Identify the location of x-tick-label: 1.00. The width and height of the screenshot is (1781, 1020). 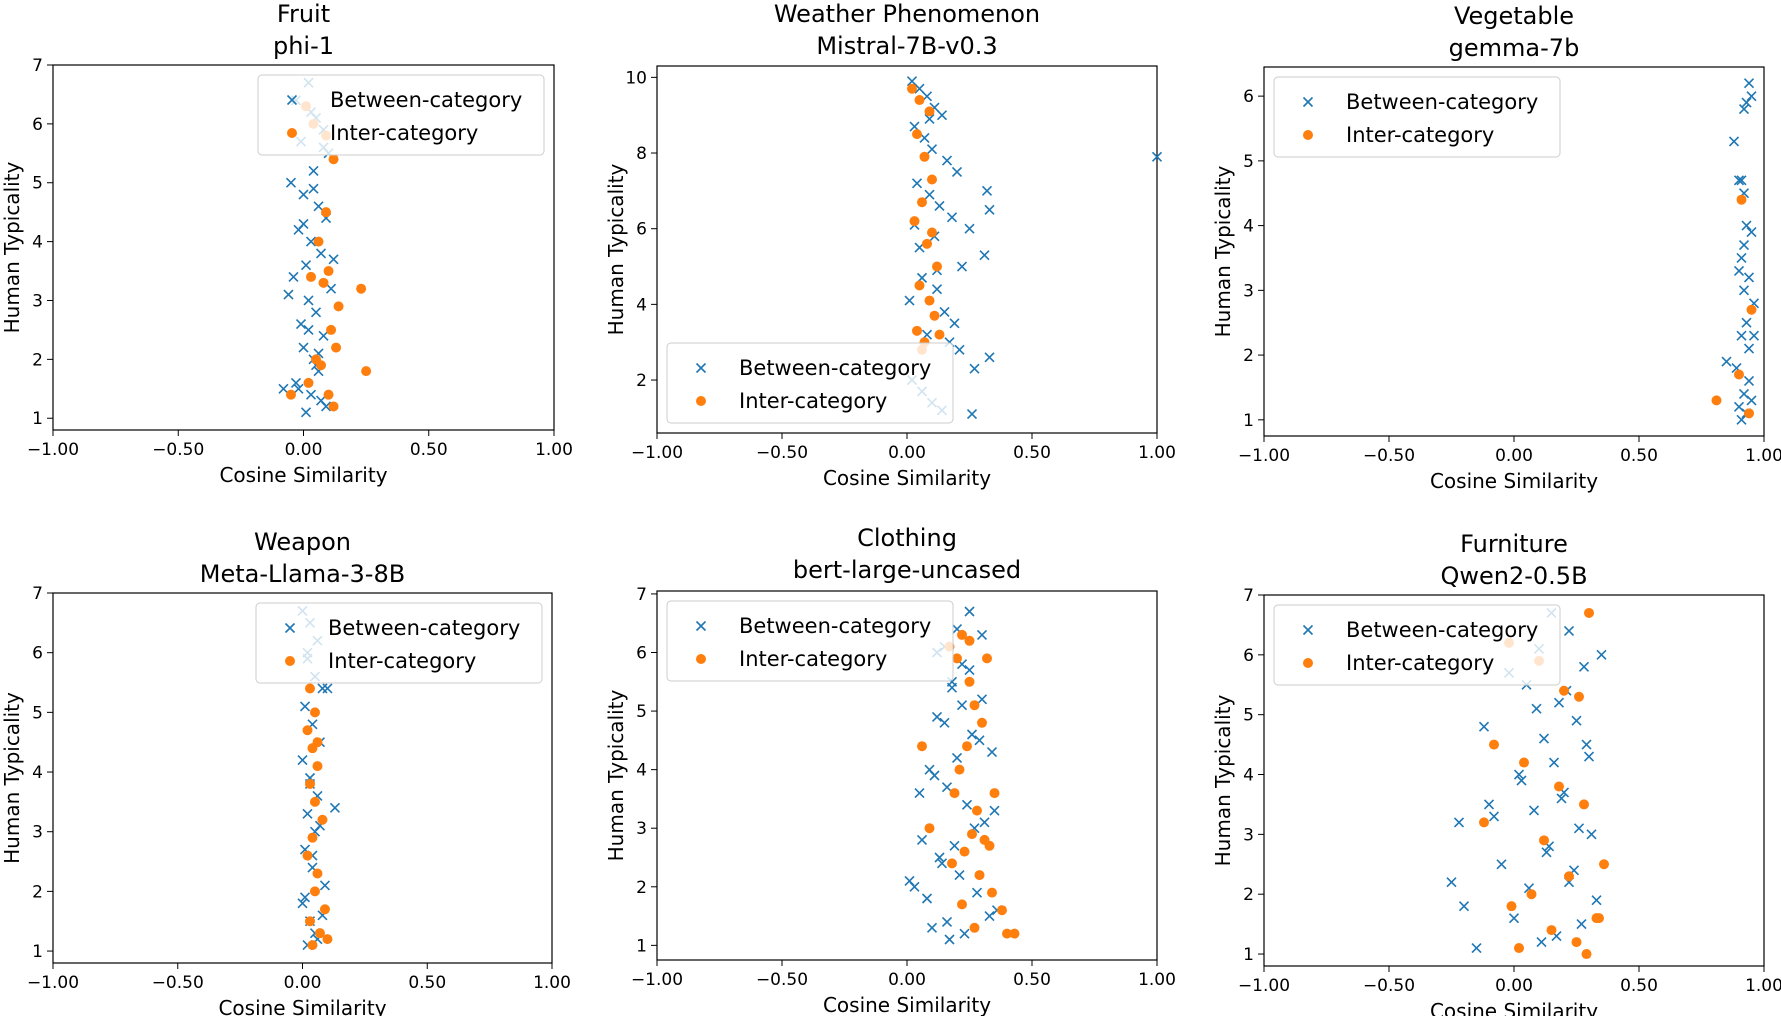
(554, 450).